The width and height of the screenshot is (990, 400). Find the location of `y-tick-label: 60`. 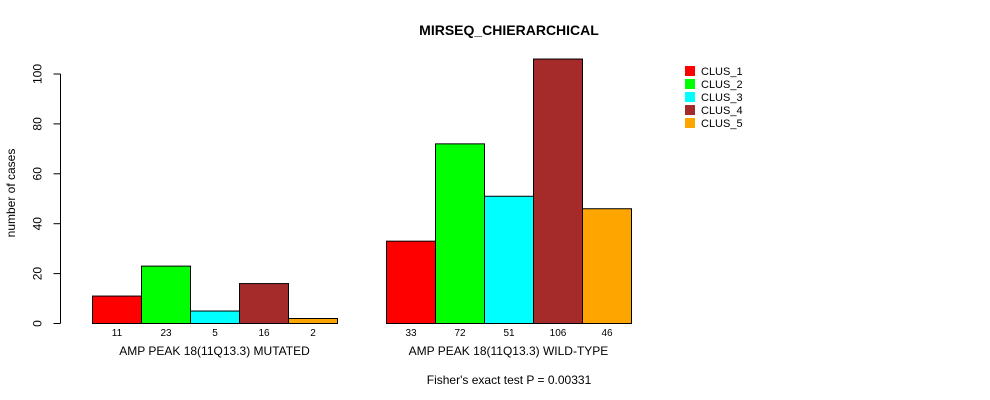

y-tick-label: 60 is located at coordinates (38, 174).